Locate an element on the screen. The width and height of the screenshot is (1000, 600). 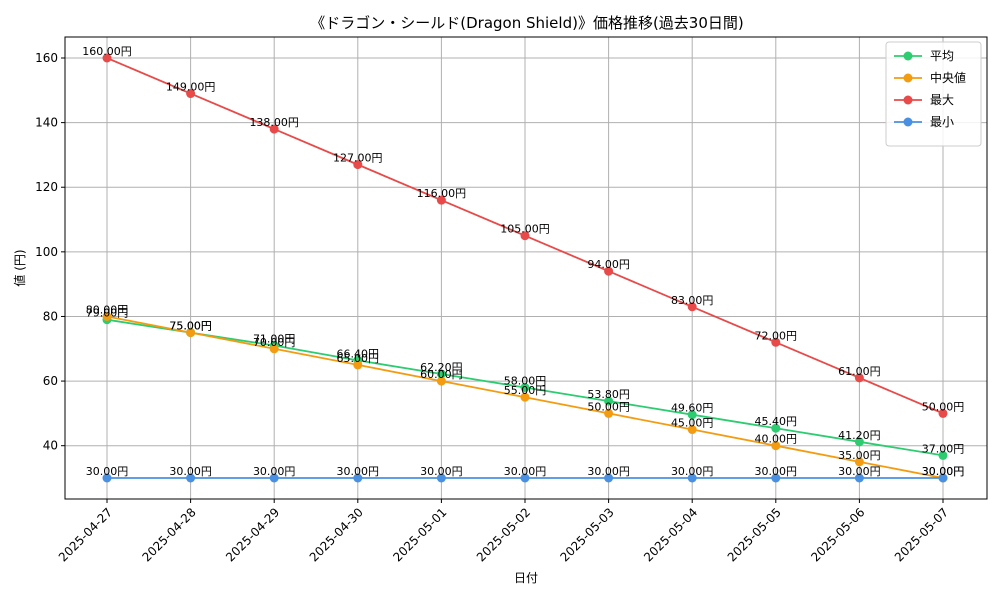
legend-label: 平均 is located at coordinates (942, 56).